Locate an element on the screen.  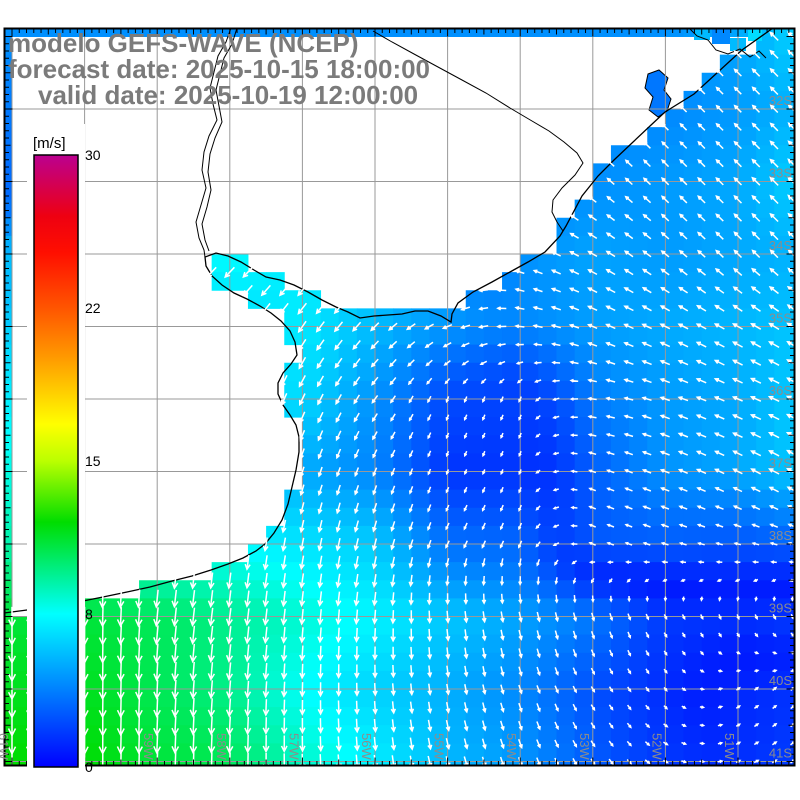
colorbar-tick-label: 22 is located at coordinates (93, 308).